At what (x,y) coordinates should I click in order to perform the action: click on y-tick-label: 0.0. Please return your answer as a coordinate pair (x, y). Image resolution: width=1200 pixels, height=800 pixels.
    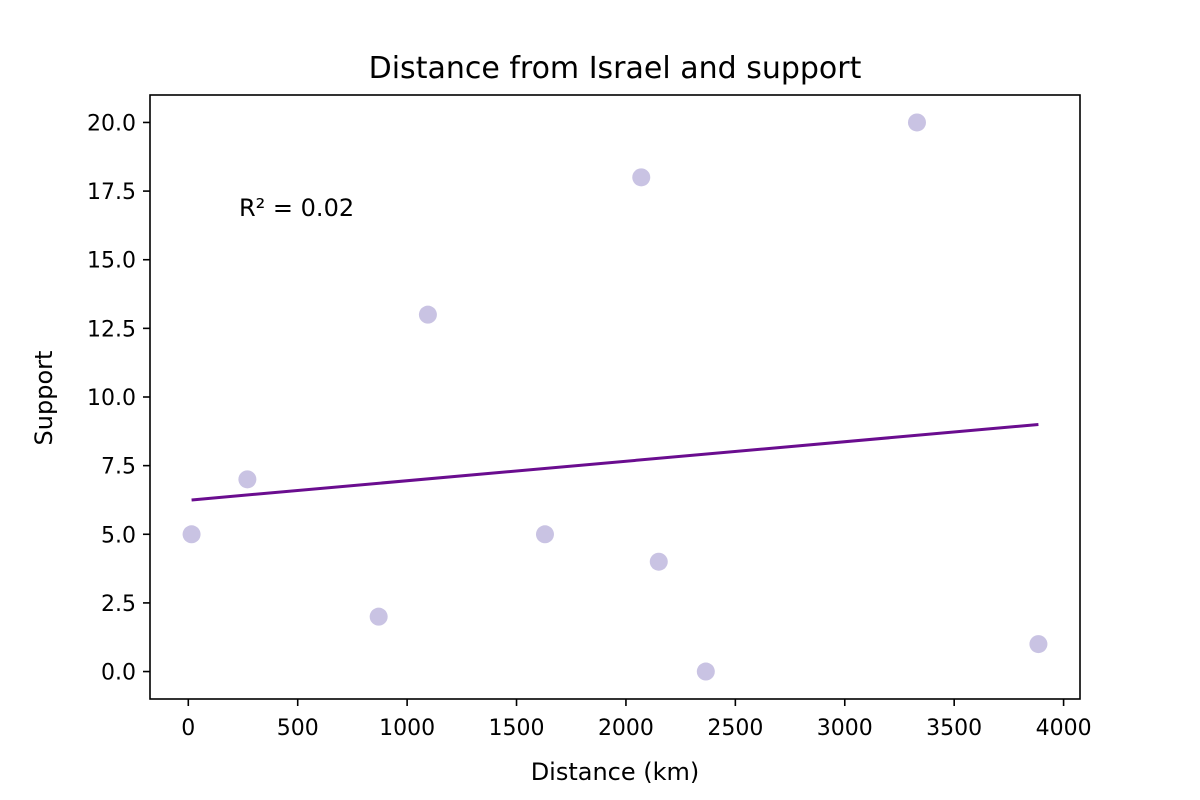
    Looking at the image, I should click on (118, 673).